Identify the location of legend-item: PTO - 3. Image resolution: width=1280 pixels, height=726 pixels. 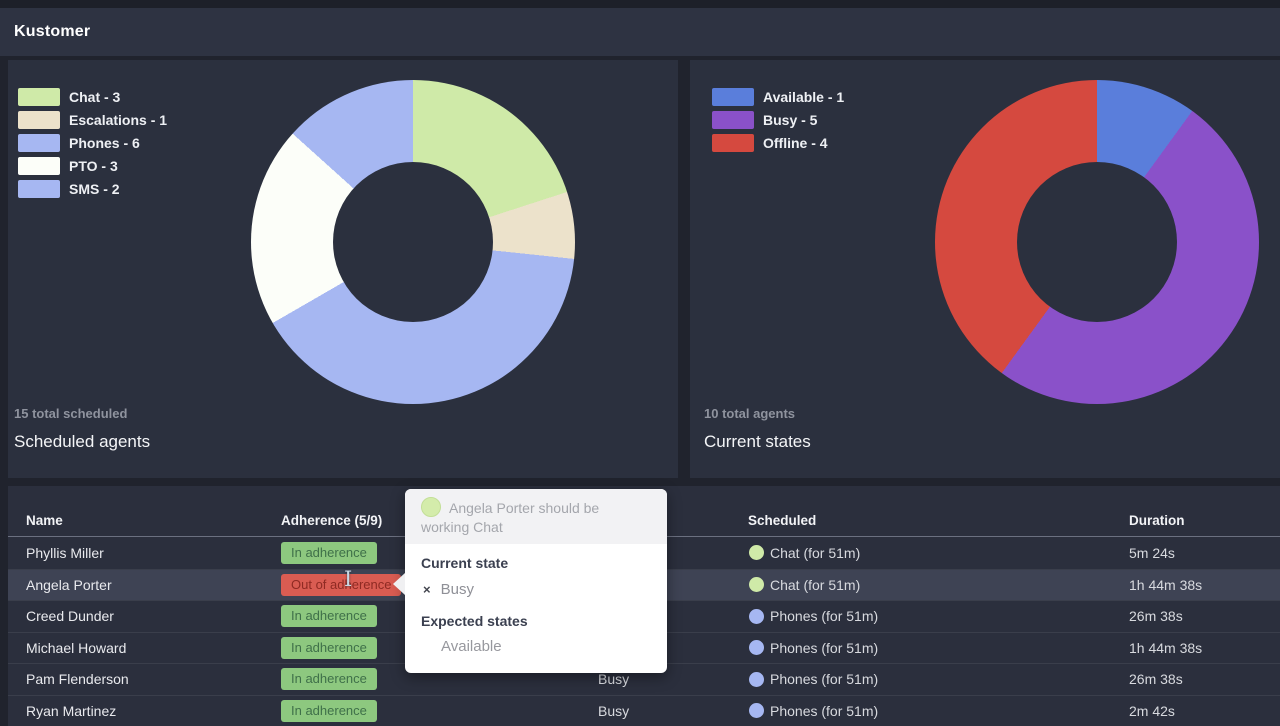
(92, 166).